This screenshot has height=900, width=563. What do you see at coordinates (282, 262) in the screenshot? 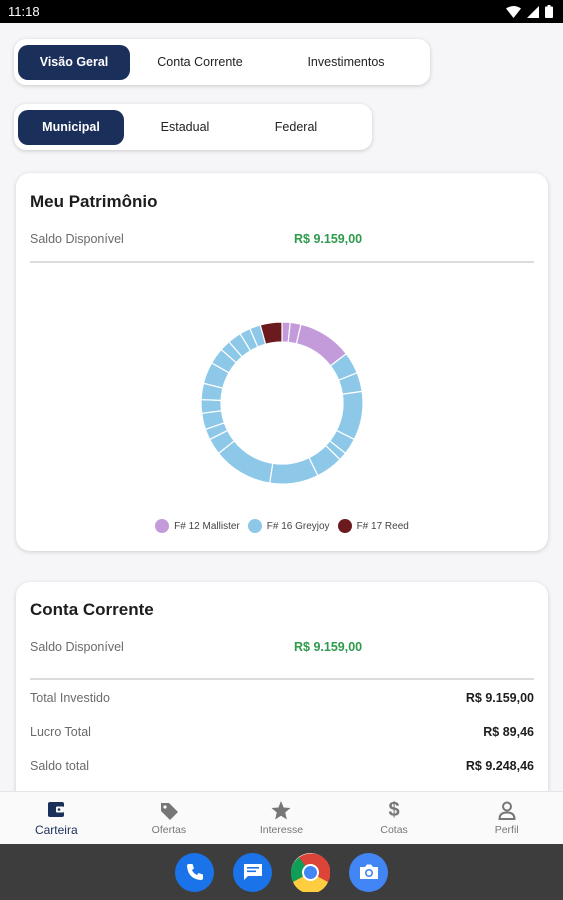
I see `patrimonio-divider` at bounding box center [282, 262].